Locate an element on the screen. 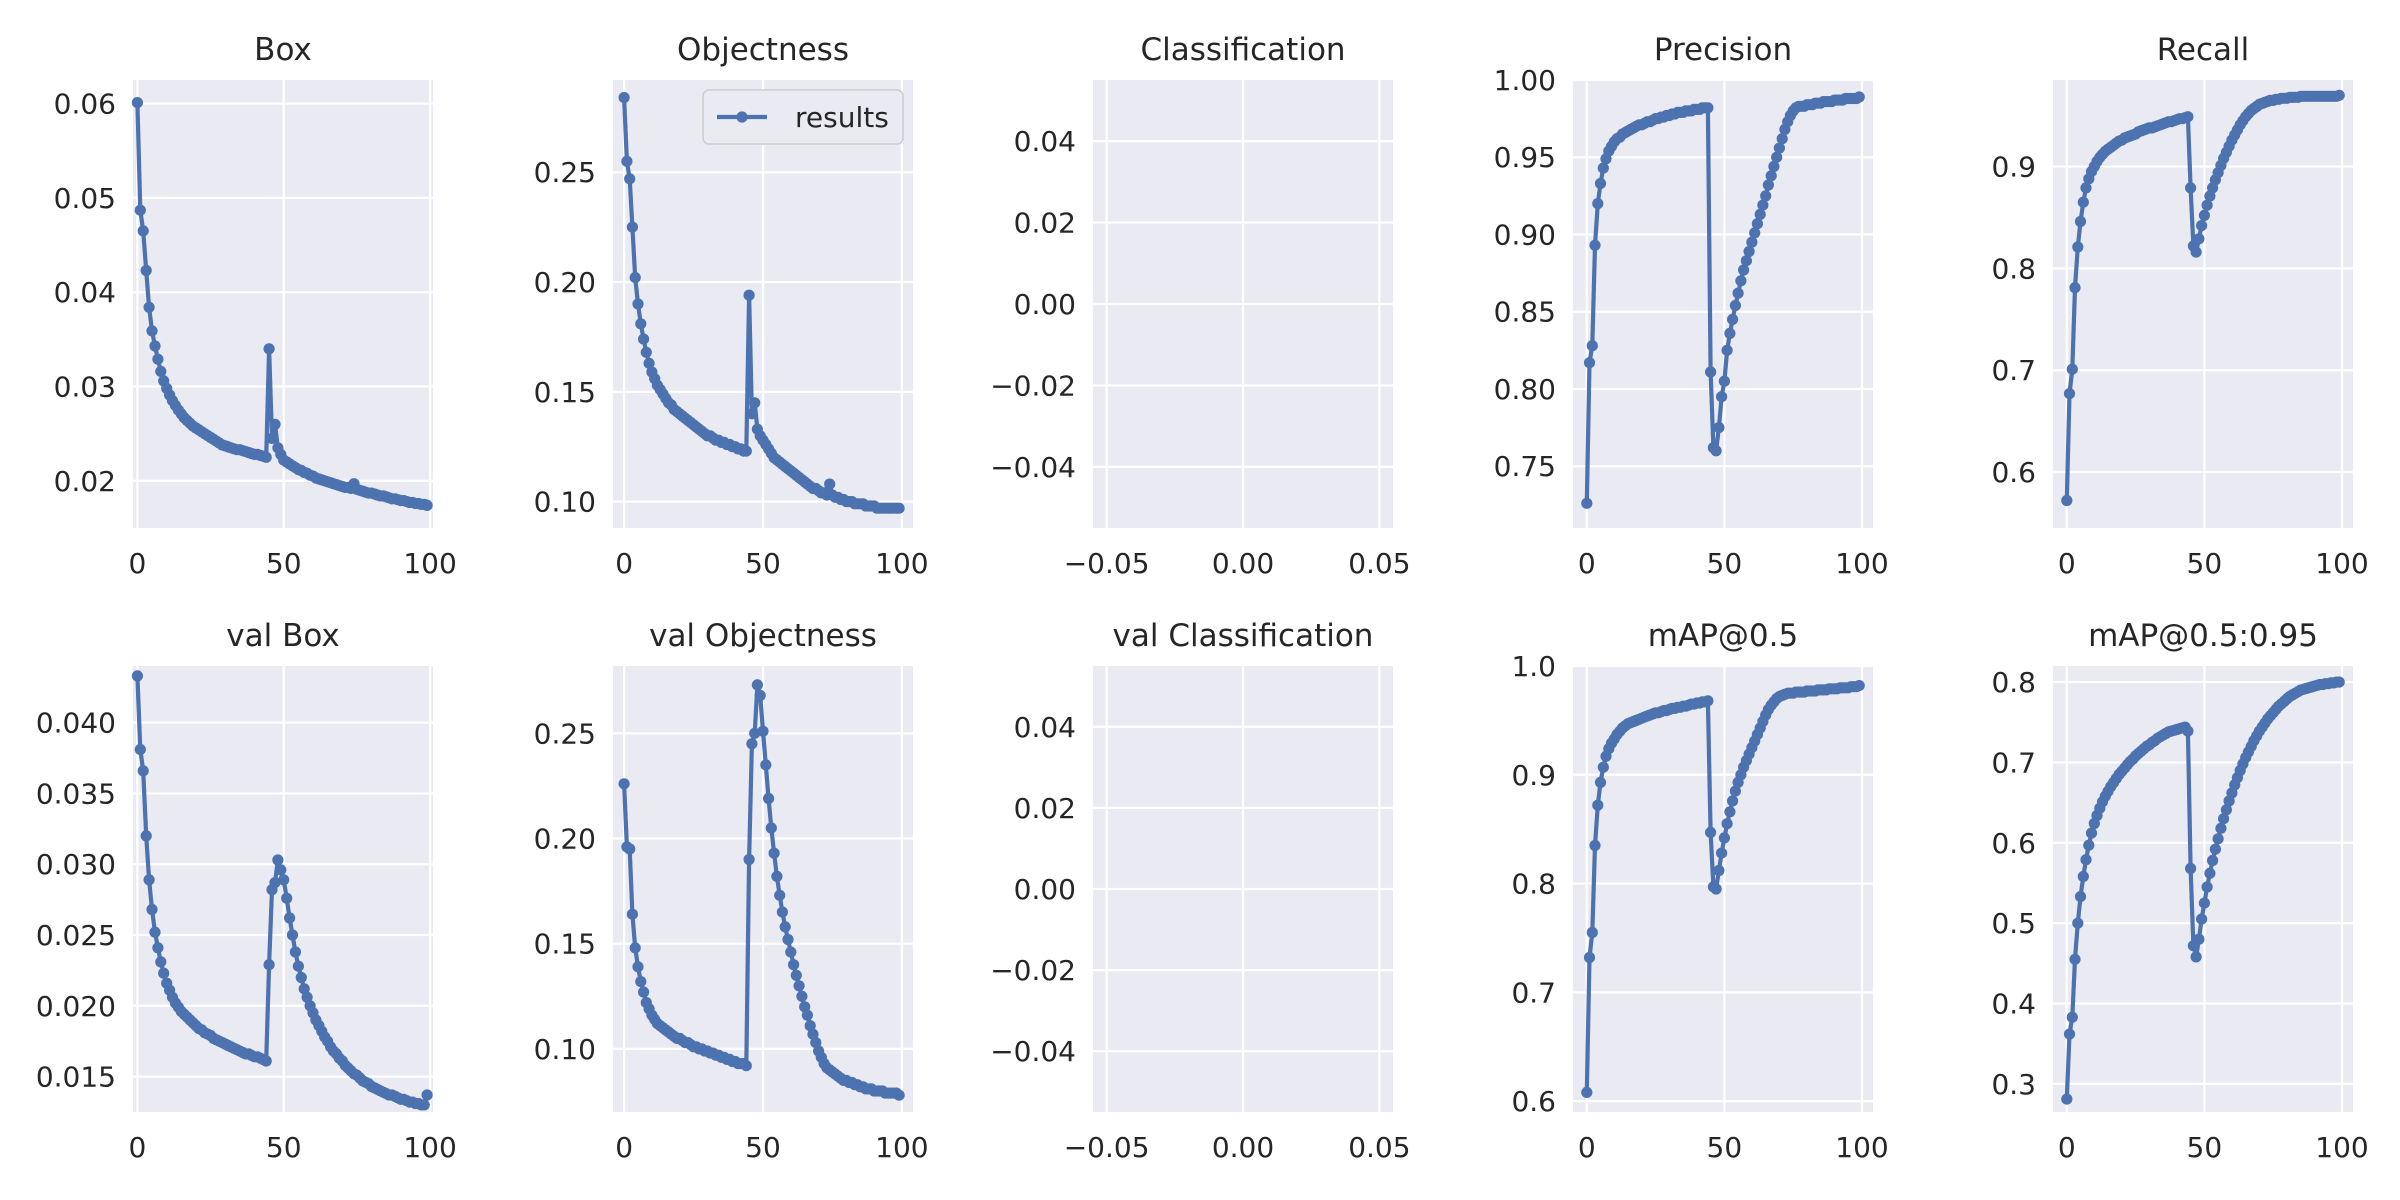 This screenshot has width=2400, height=1200. legend-marker is located at coordinates (742, 117).